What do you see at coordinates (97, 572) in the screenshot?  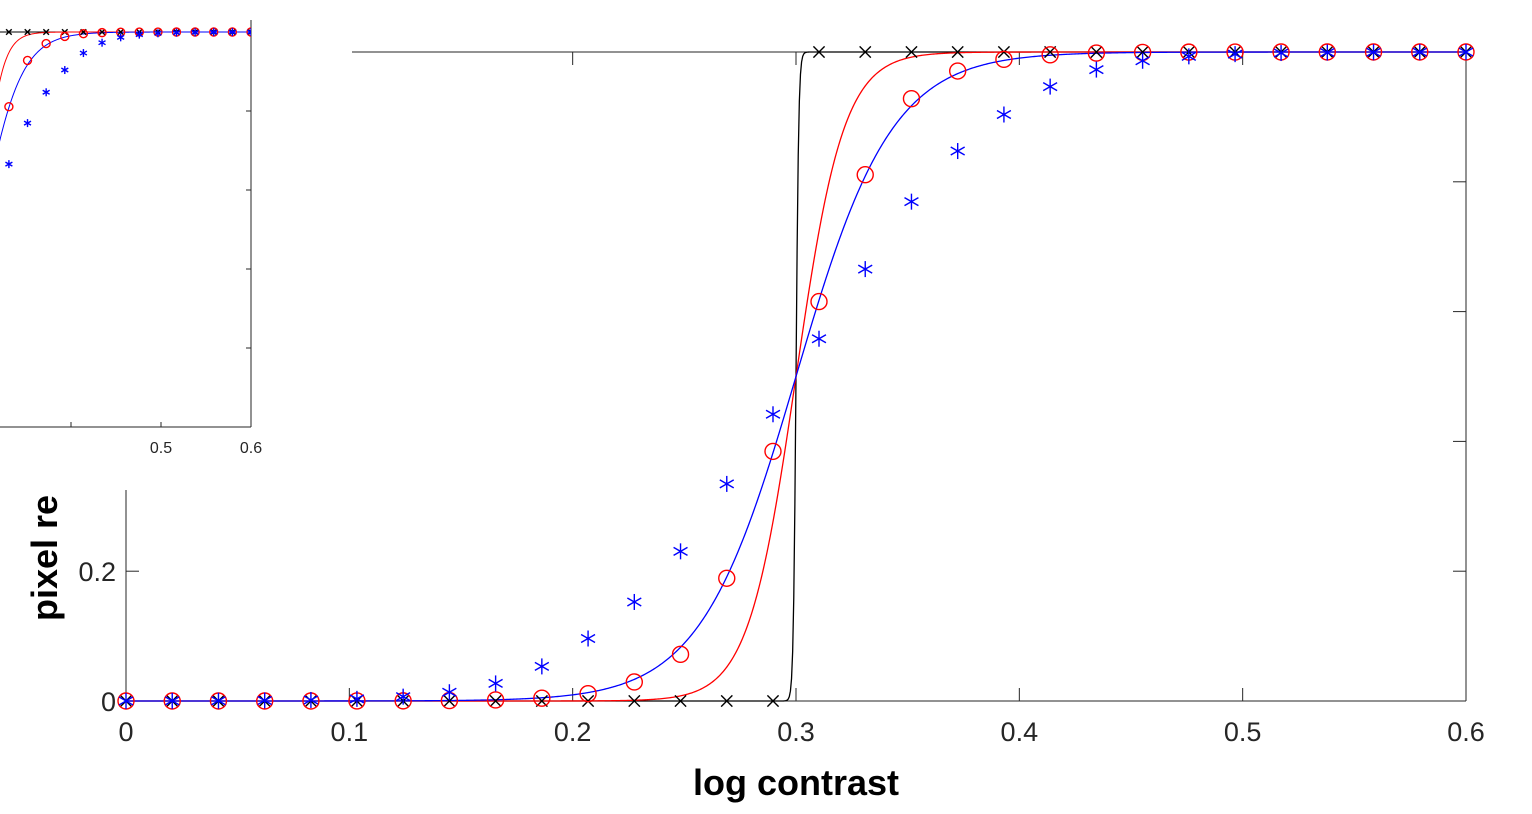 I see `y-tick-label: 0.2` at bounding box center [97, 572].